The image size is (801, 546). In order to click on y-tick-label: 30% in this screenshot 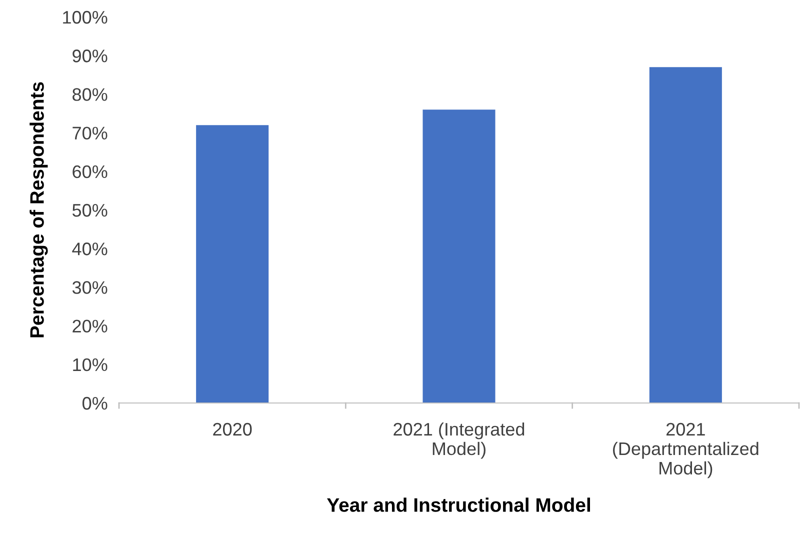, I will do `click(90, 287)`.